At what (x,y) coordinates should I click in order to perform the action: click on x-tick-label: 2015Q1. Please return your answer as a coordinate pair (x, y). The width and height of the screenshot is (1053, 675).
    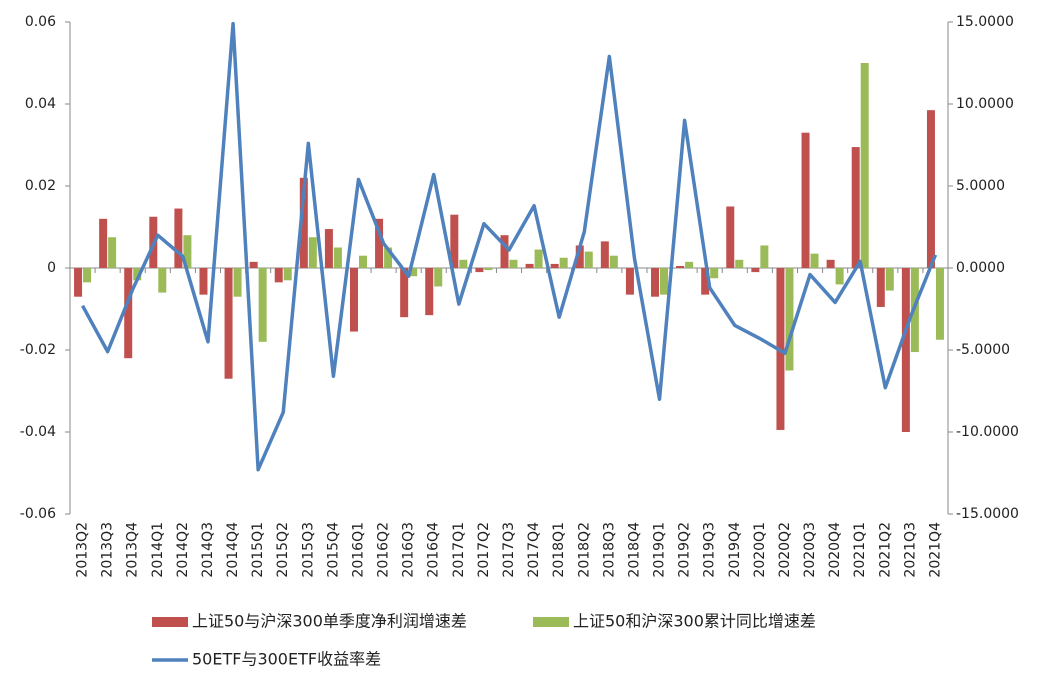
    Looking at the image, I should click on (258, 550).